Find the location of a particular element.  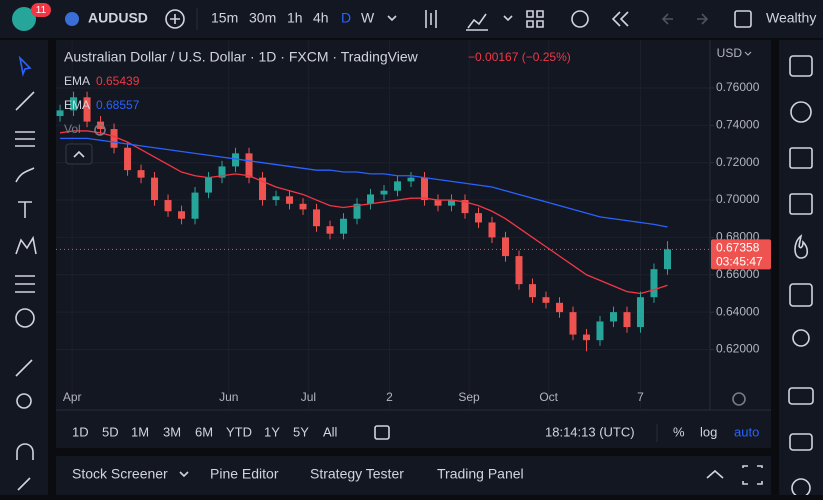

x-tick-label: 7 is located at coordinates (640, 397).